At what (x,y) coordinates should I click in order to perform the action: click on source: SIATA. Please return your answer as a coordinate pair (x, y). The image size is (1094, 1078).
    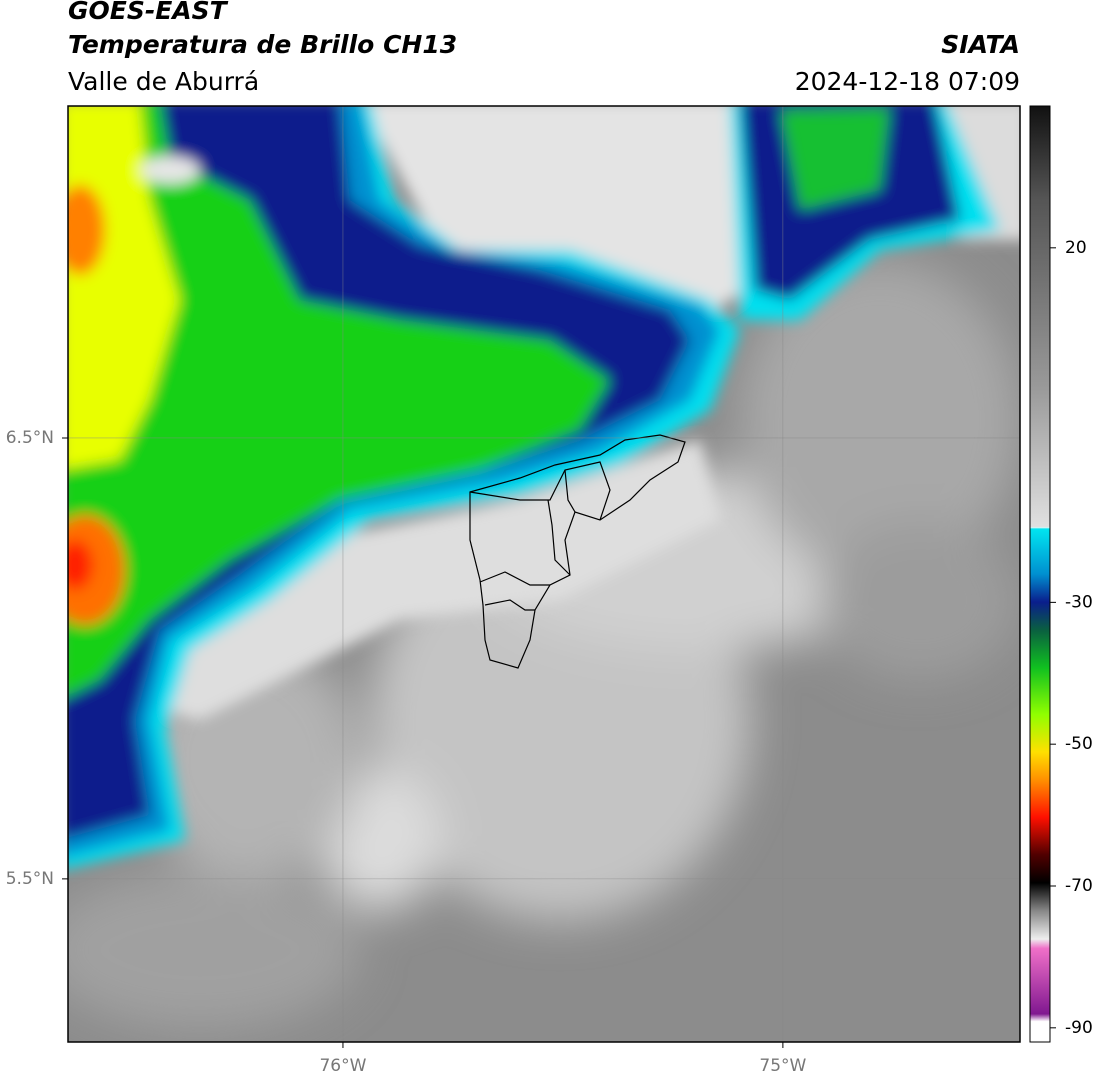
    Looking at the image, I should click on (980, 44).